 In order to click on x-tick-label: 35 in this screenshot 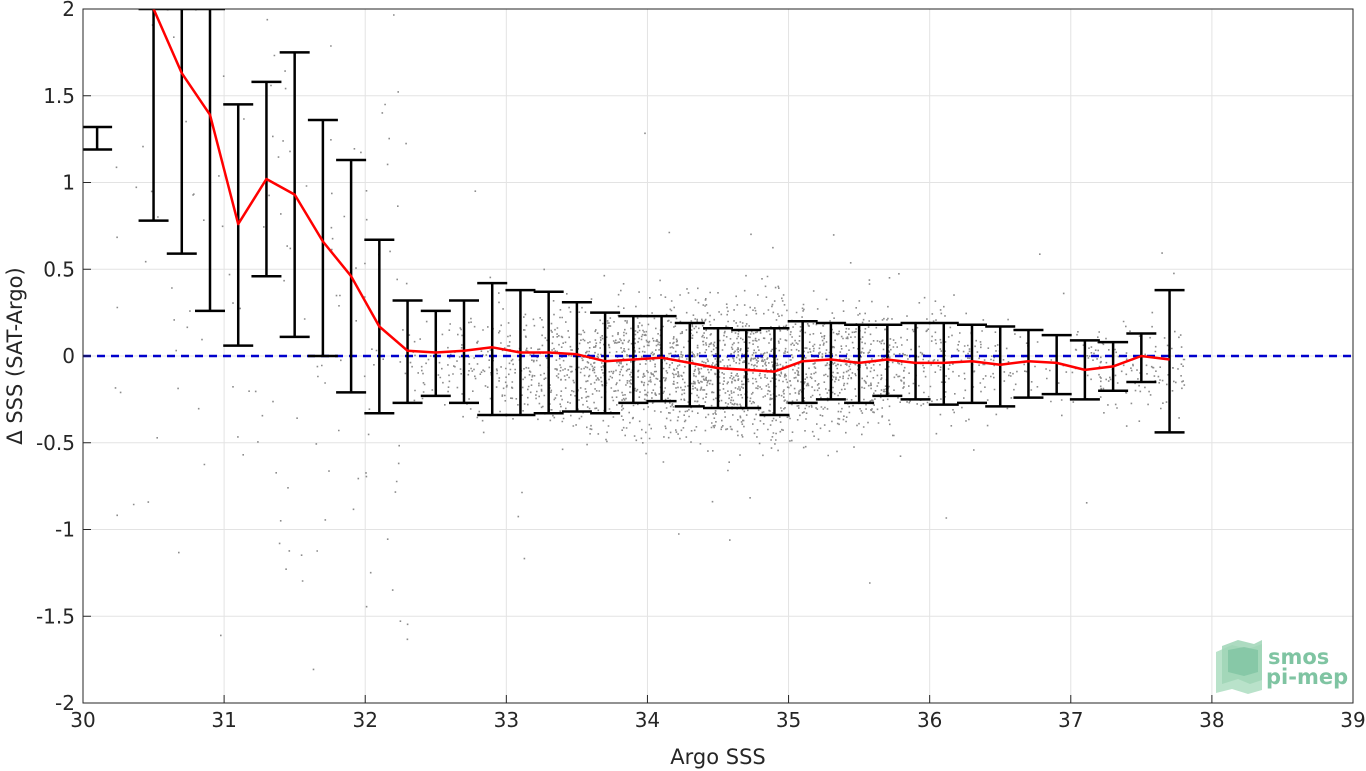, I will do `click(788, 720)`.